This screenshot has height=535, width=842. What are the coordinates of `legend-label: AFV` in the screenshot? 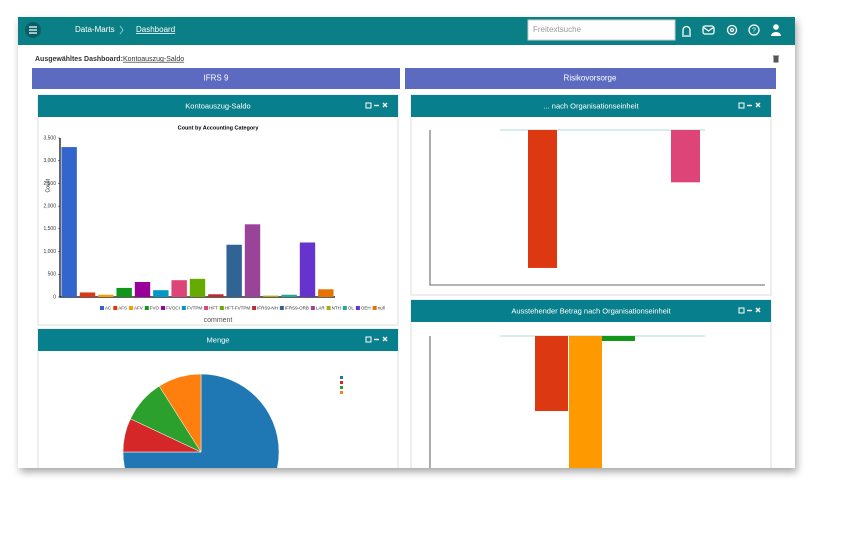 It's located at (138, 308).